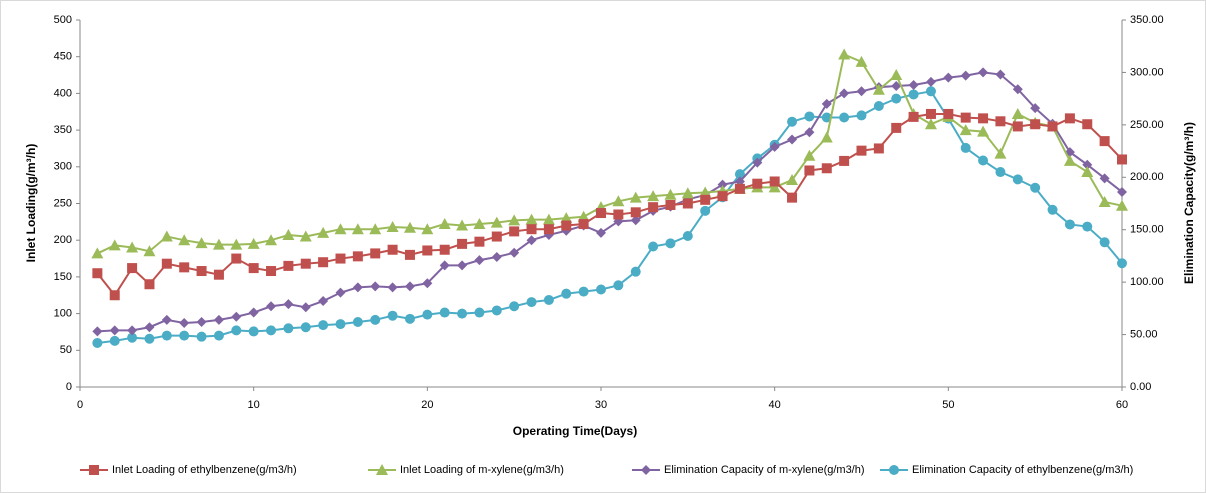 Image resolution: width=1206 pixels, height=493 pixels. I want to click on y-tick-label: 50, so click(66, 350).